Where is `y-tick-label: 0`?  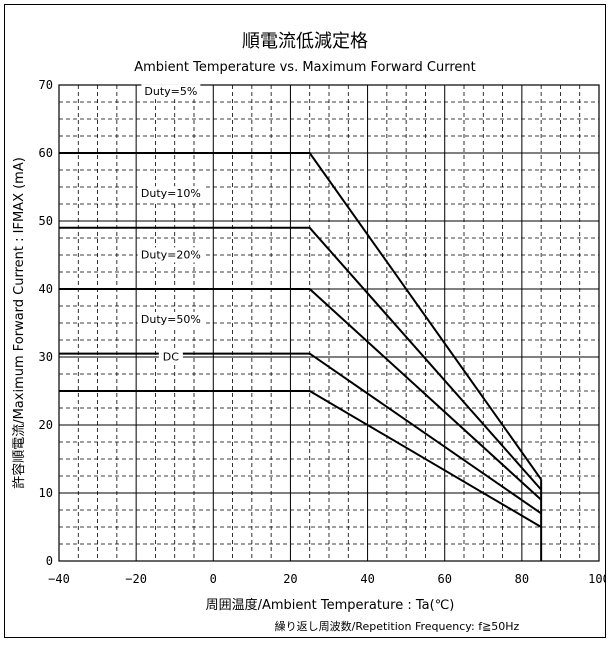 y-tick-label: 0 is located at coordinates (49, 561).